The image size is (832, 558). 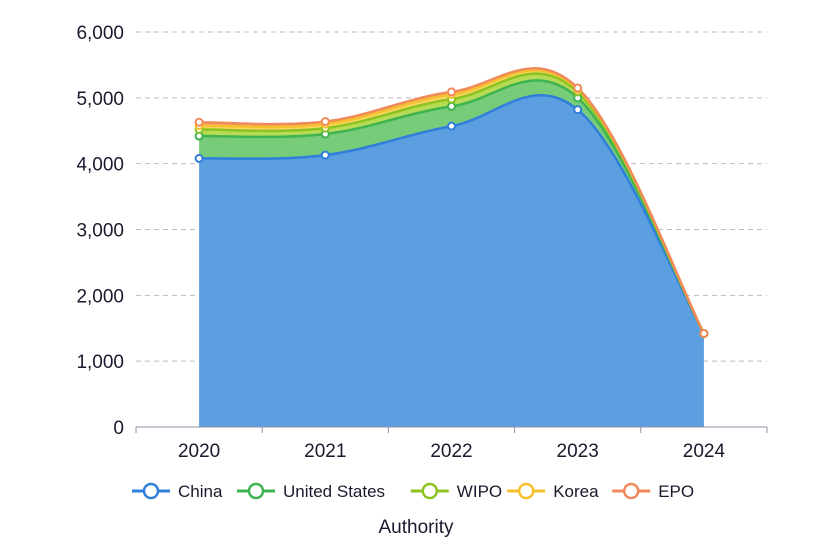 What do you see at coordinates (100, 99) in the screenshot?
I see `y-tick-label: 5,000` at bounding box center [100, 99].